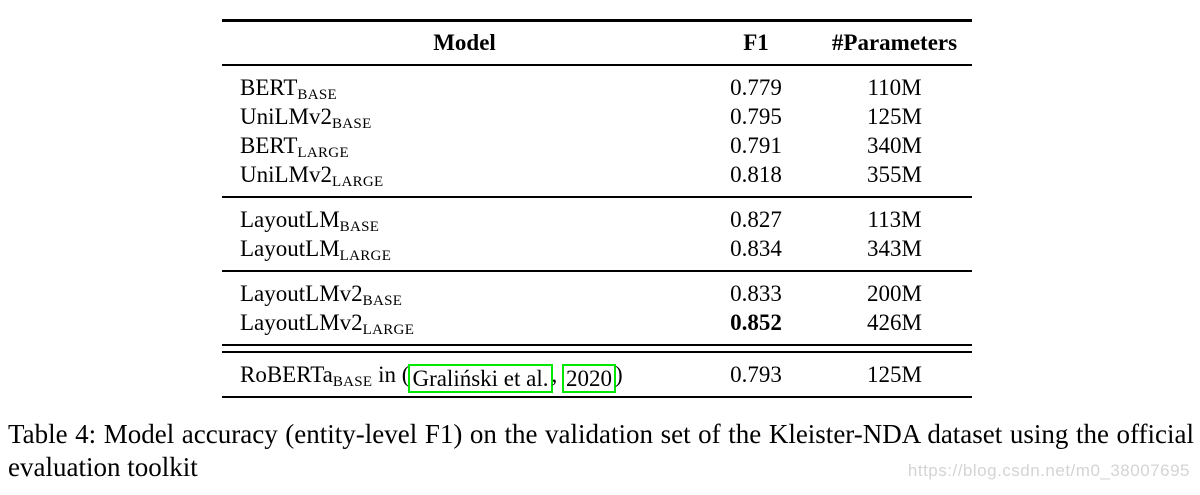  What do you see at coordinates (756, 145) in the screenshot?
I see `f1-score-cell: 0.791` at bounding box center [756, 145].